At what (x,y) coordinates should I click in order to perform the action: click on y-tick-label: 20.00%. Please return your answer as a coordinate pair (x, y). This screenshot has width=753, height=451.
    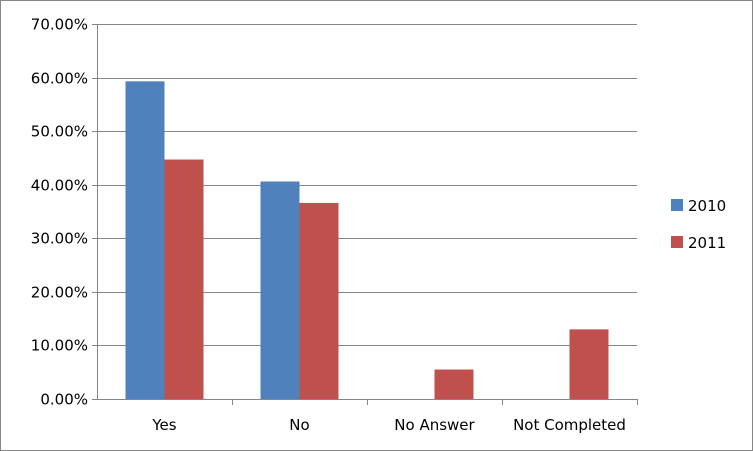
    Looking at the image, I should click on (59, 293).